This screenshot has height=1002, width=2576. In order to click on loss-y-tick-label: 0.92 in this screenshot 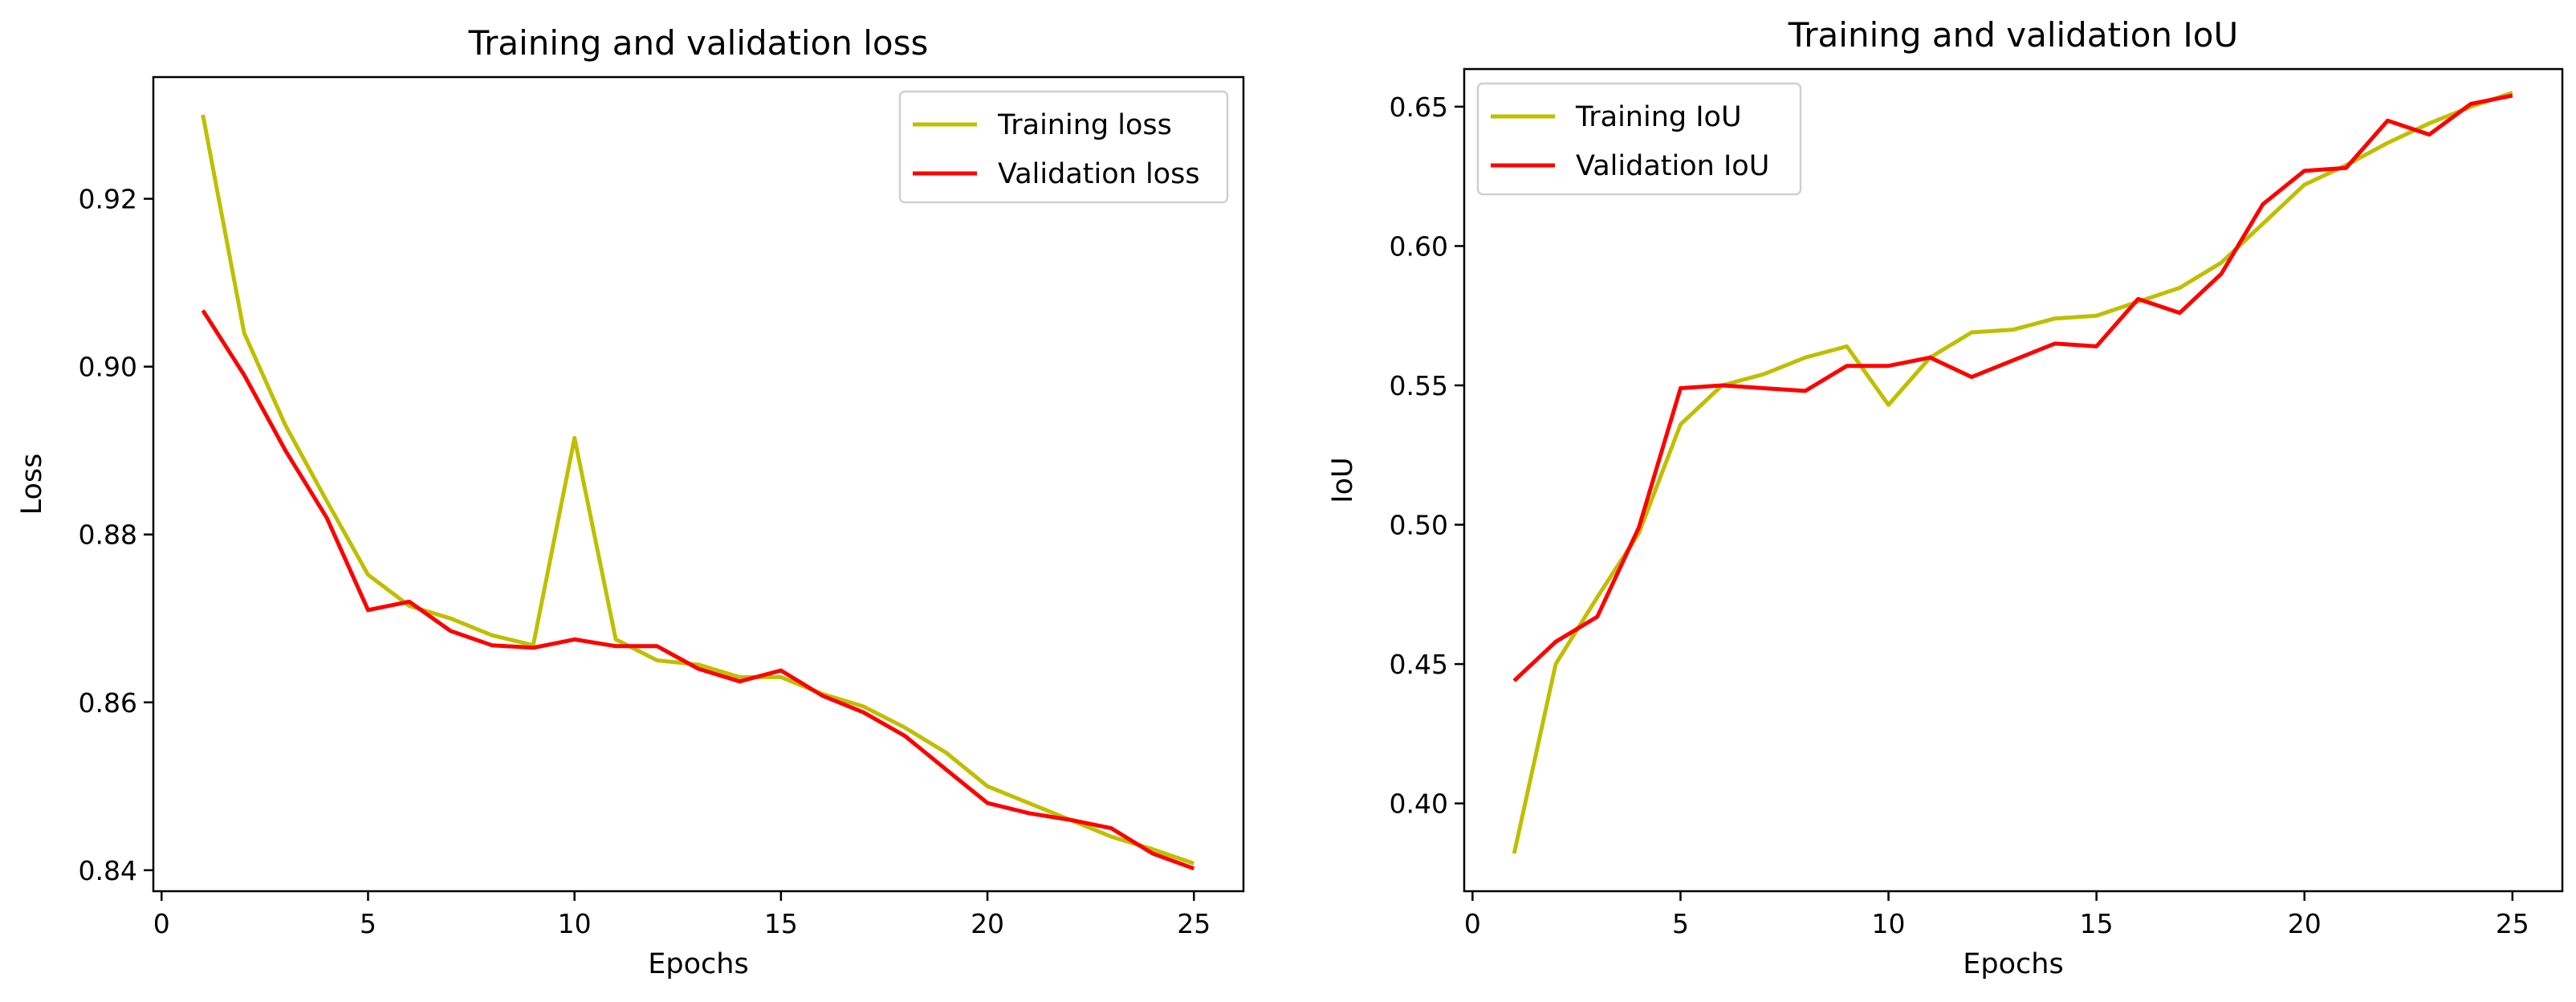, I will do `click(108, 200)`.